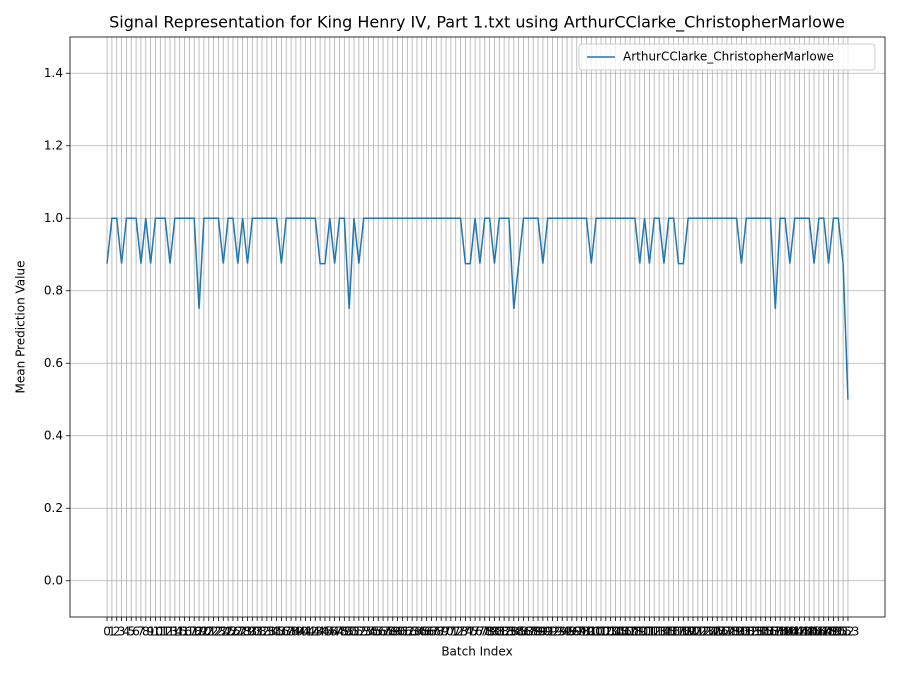 The image size is (900, 675). I want to click on legend-box, so click(727, 57).